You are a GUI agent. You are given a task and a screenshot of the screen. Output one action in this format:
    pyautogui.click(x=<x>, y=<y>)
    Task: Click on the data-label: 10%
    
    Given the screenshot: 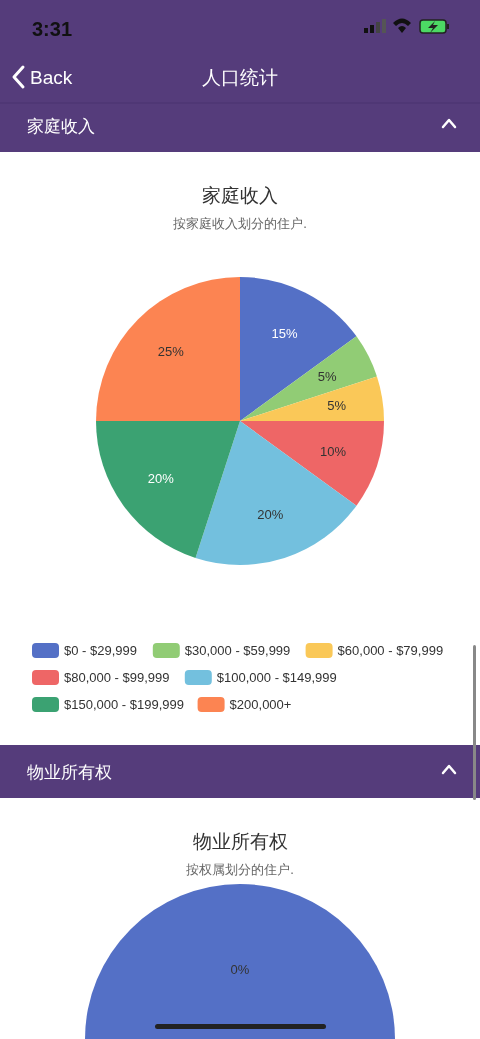 What is the action you would take?
    pyautogui.click(x=333, y=451)
    